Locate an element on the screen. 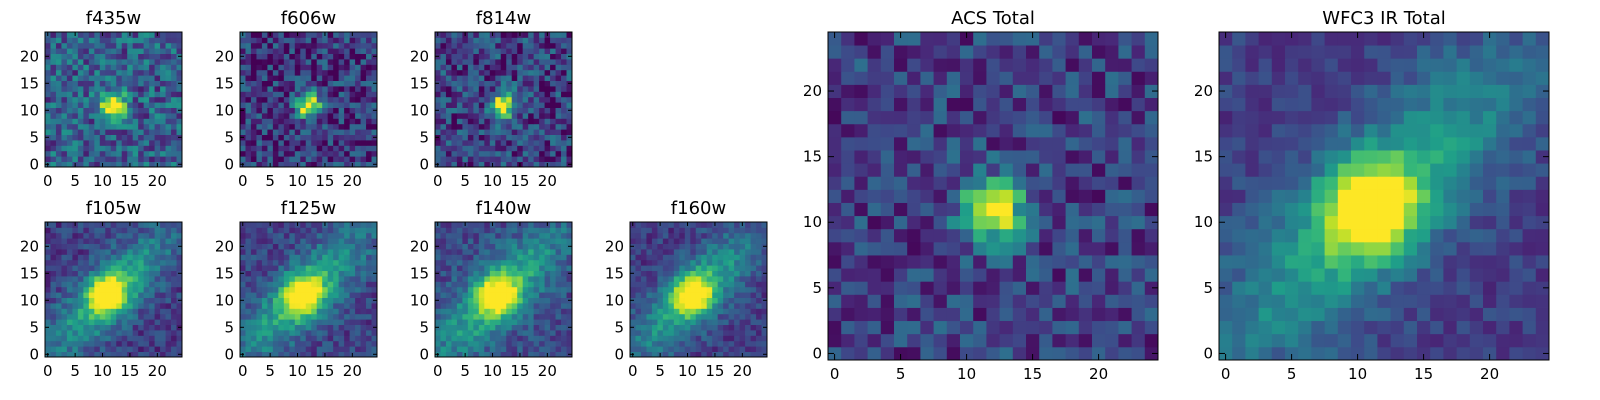 This screenshot has width=1600, height=400. x-tick-label: 5 is located at coordinates (465, 371).